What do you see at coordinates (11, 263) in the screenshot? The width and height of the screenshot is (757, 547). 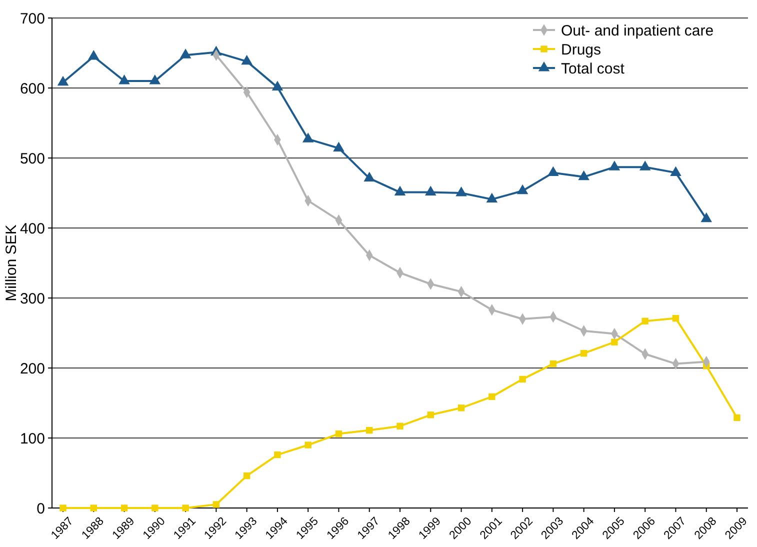 I see `y-axis-title: Million SEK` at bounding box center [11, 263].